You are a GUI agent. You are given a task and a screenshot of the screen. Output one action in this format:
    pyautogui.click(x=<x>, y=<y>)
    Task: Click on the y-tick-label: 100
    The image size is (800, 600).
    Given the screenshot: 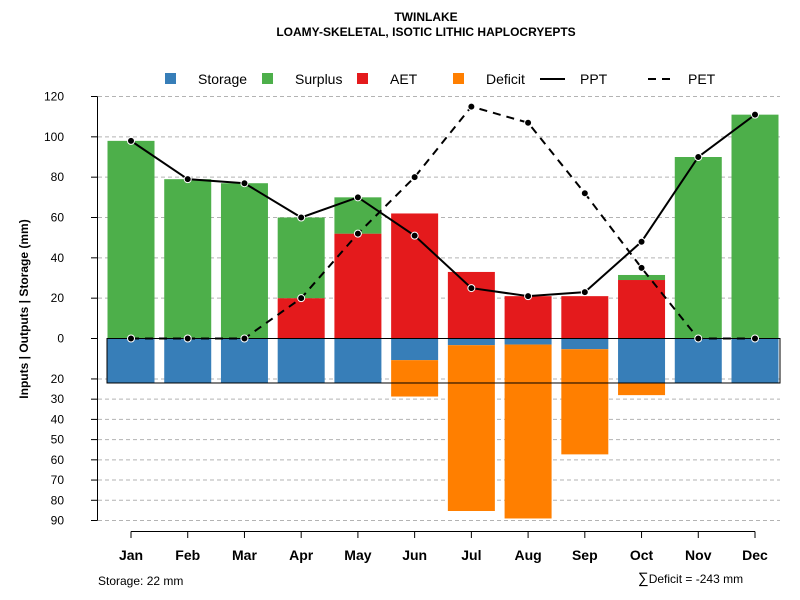 What is the action you would take?
    pyautogui.click(x=54, y=137)
    